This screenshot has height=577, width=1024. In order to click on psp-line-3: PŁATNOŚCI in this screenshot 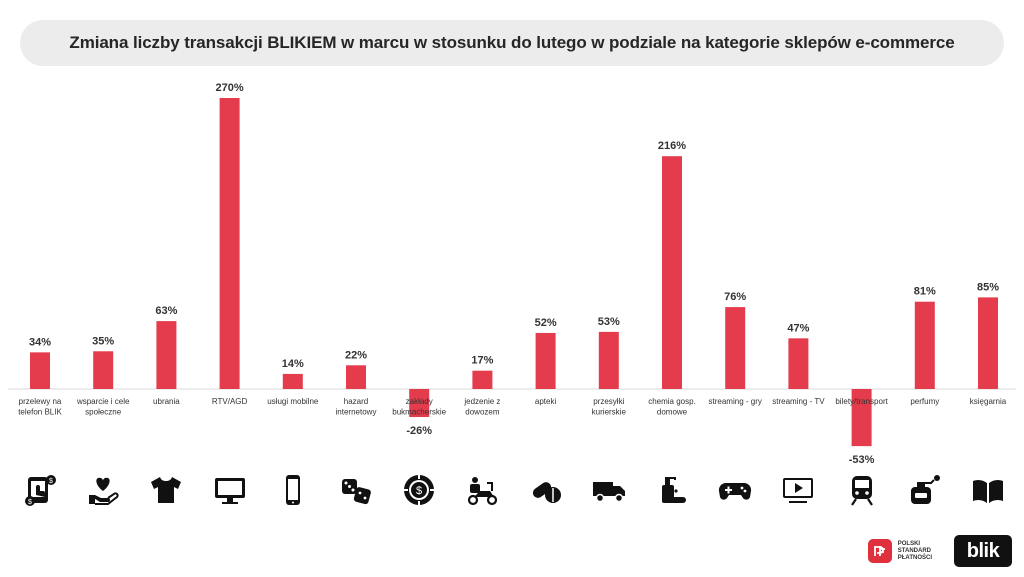, I will do `click(914, 557)`.